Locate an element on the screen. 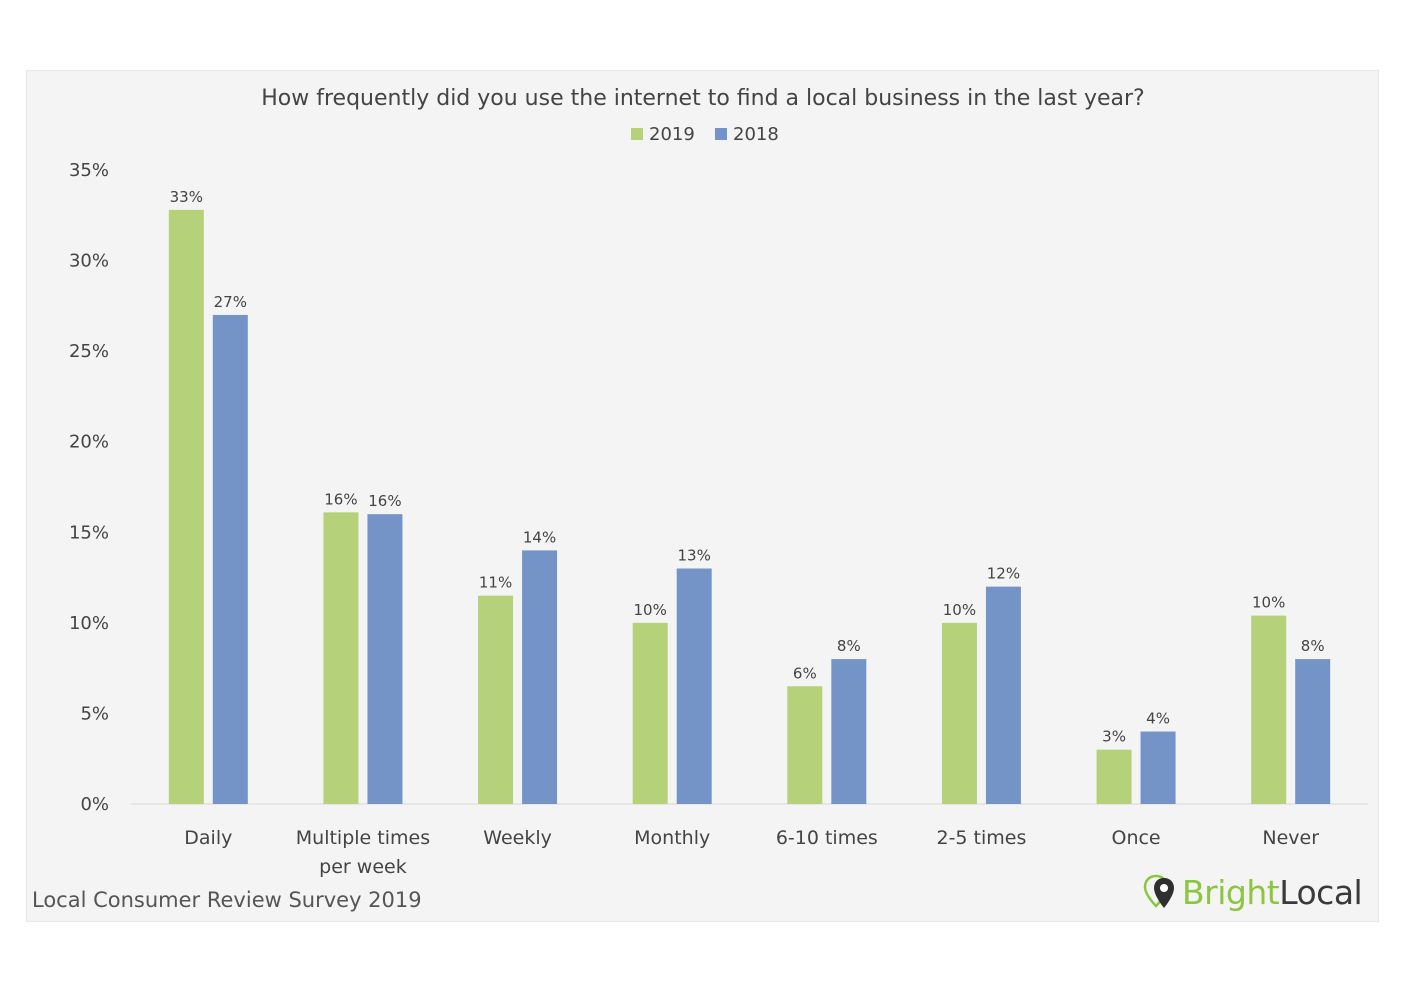  map-pin-icon is located at coordinates (1158, 891).